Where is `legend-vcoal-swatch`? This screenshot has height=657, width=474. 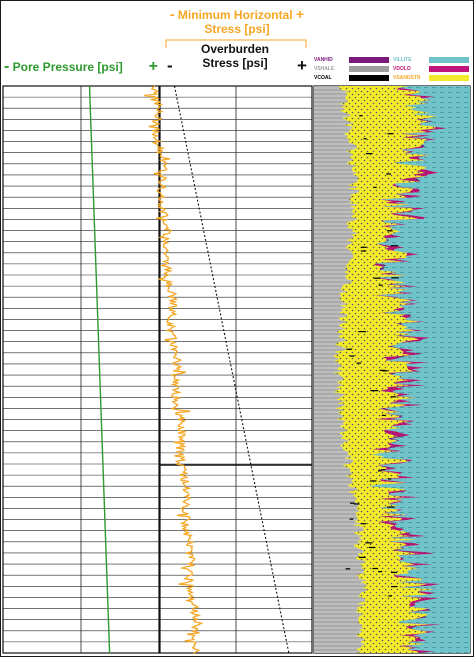
legend-vcoal-swatch is located at coordinates (369, 78).